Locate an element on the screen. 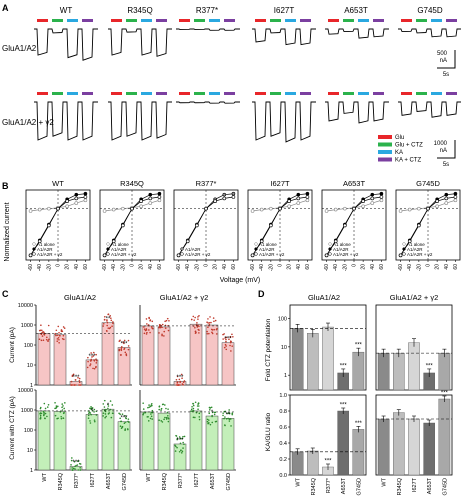 The image size is (461, 500). panel-c-ylabel-bottom: Current with CTZ (pA) is located at coordinates (12, 428).